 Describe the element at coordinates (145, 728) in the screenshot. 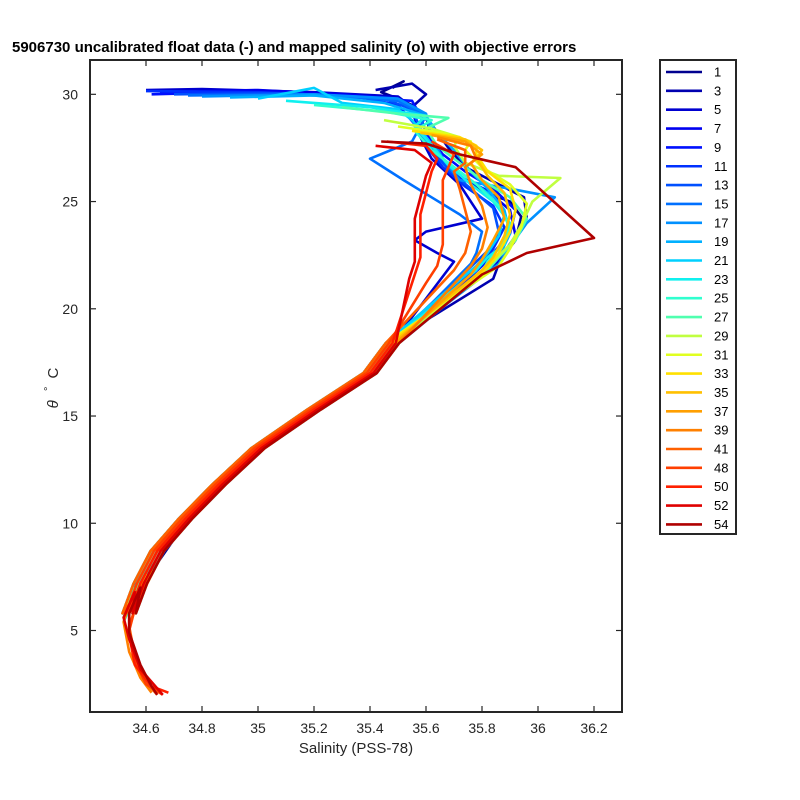

I see `x-tick-label: 34.6` at that location.